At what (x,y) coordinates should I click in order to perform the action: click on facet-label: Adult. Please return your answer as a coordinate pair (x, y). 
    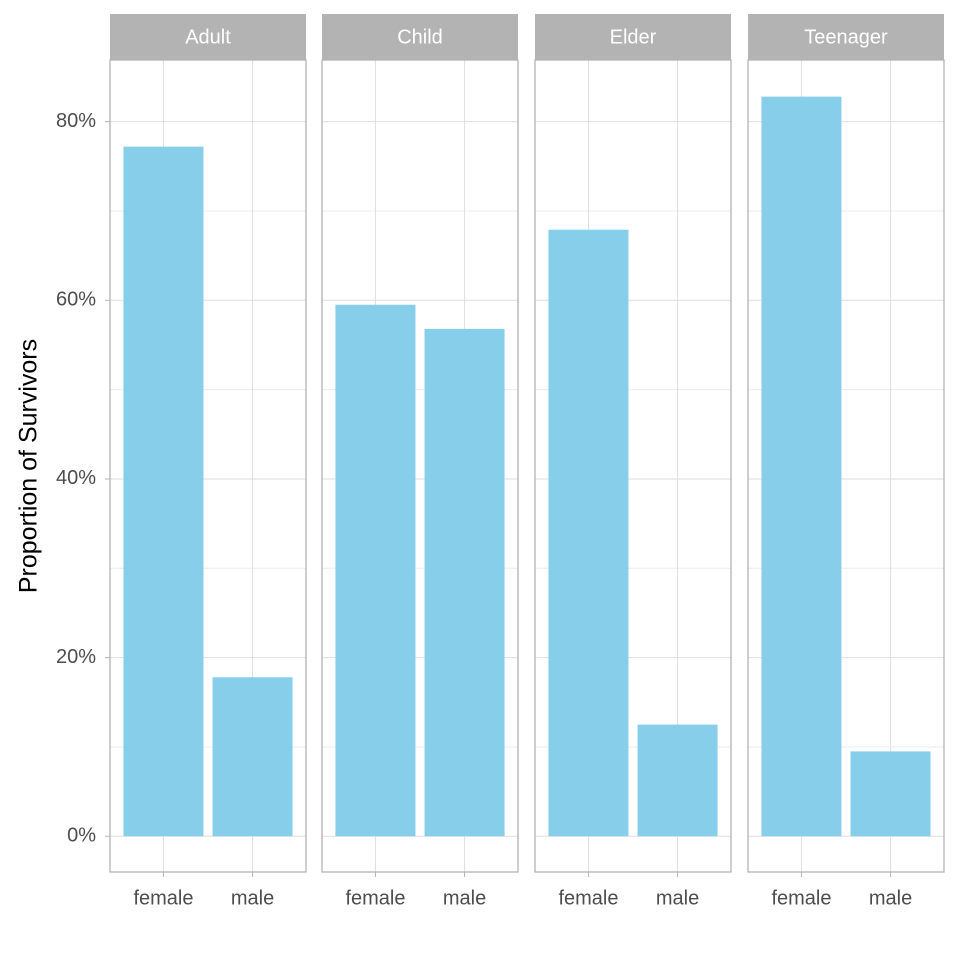
    Looking at the image, I should click on (208, 37).